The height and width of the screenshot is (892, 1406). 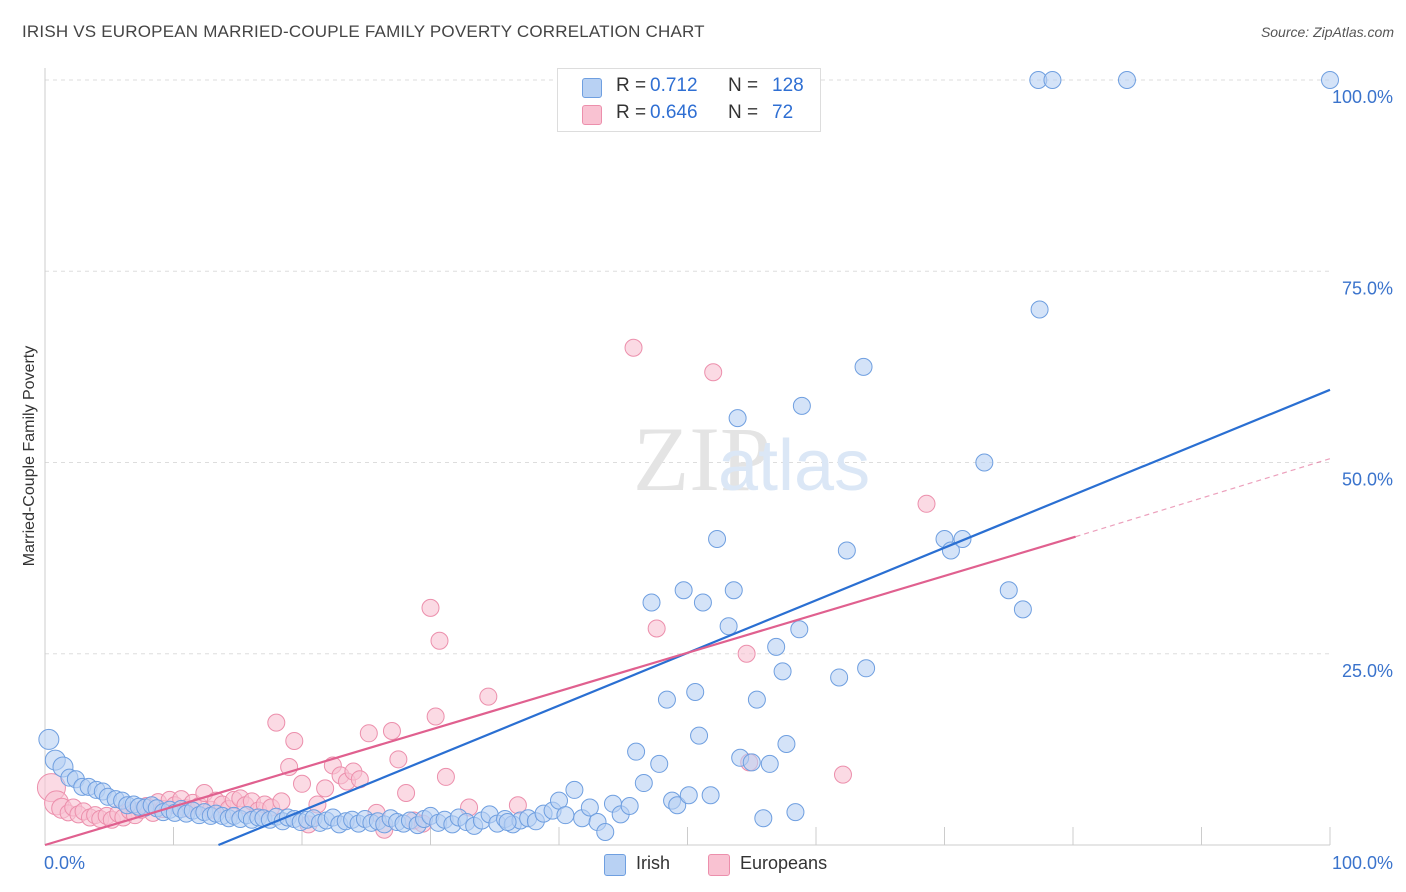 I want to click on watermark-atlas: atlas, so click(x=794, y=466).